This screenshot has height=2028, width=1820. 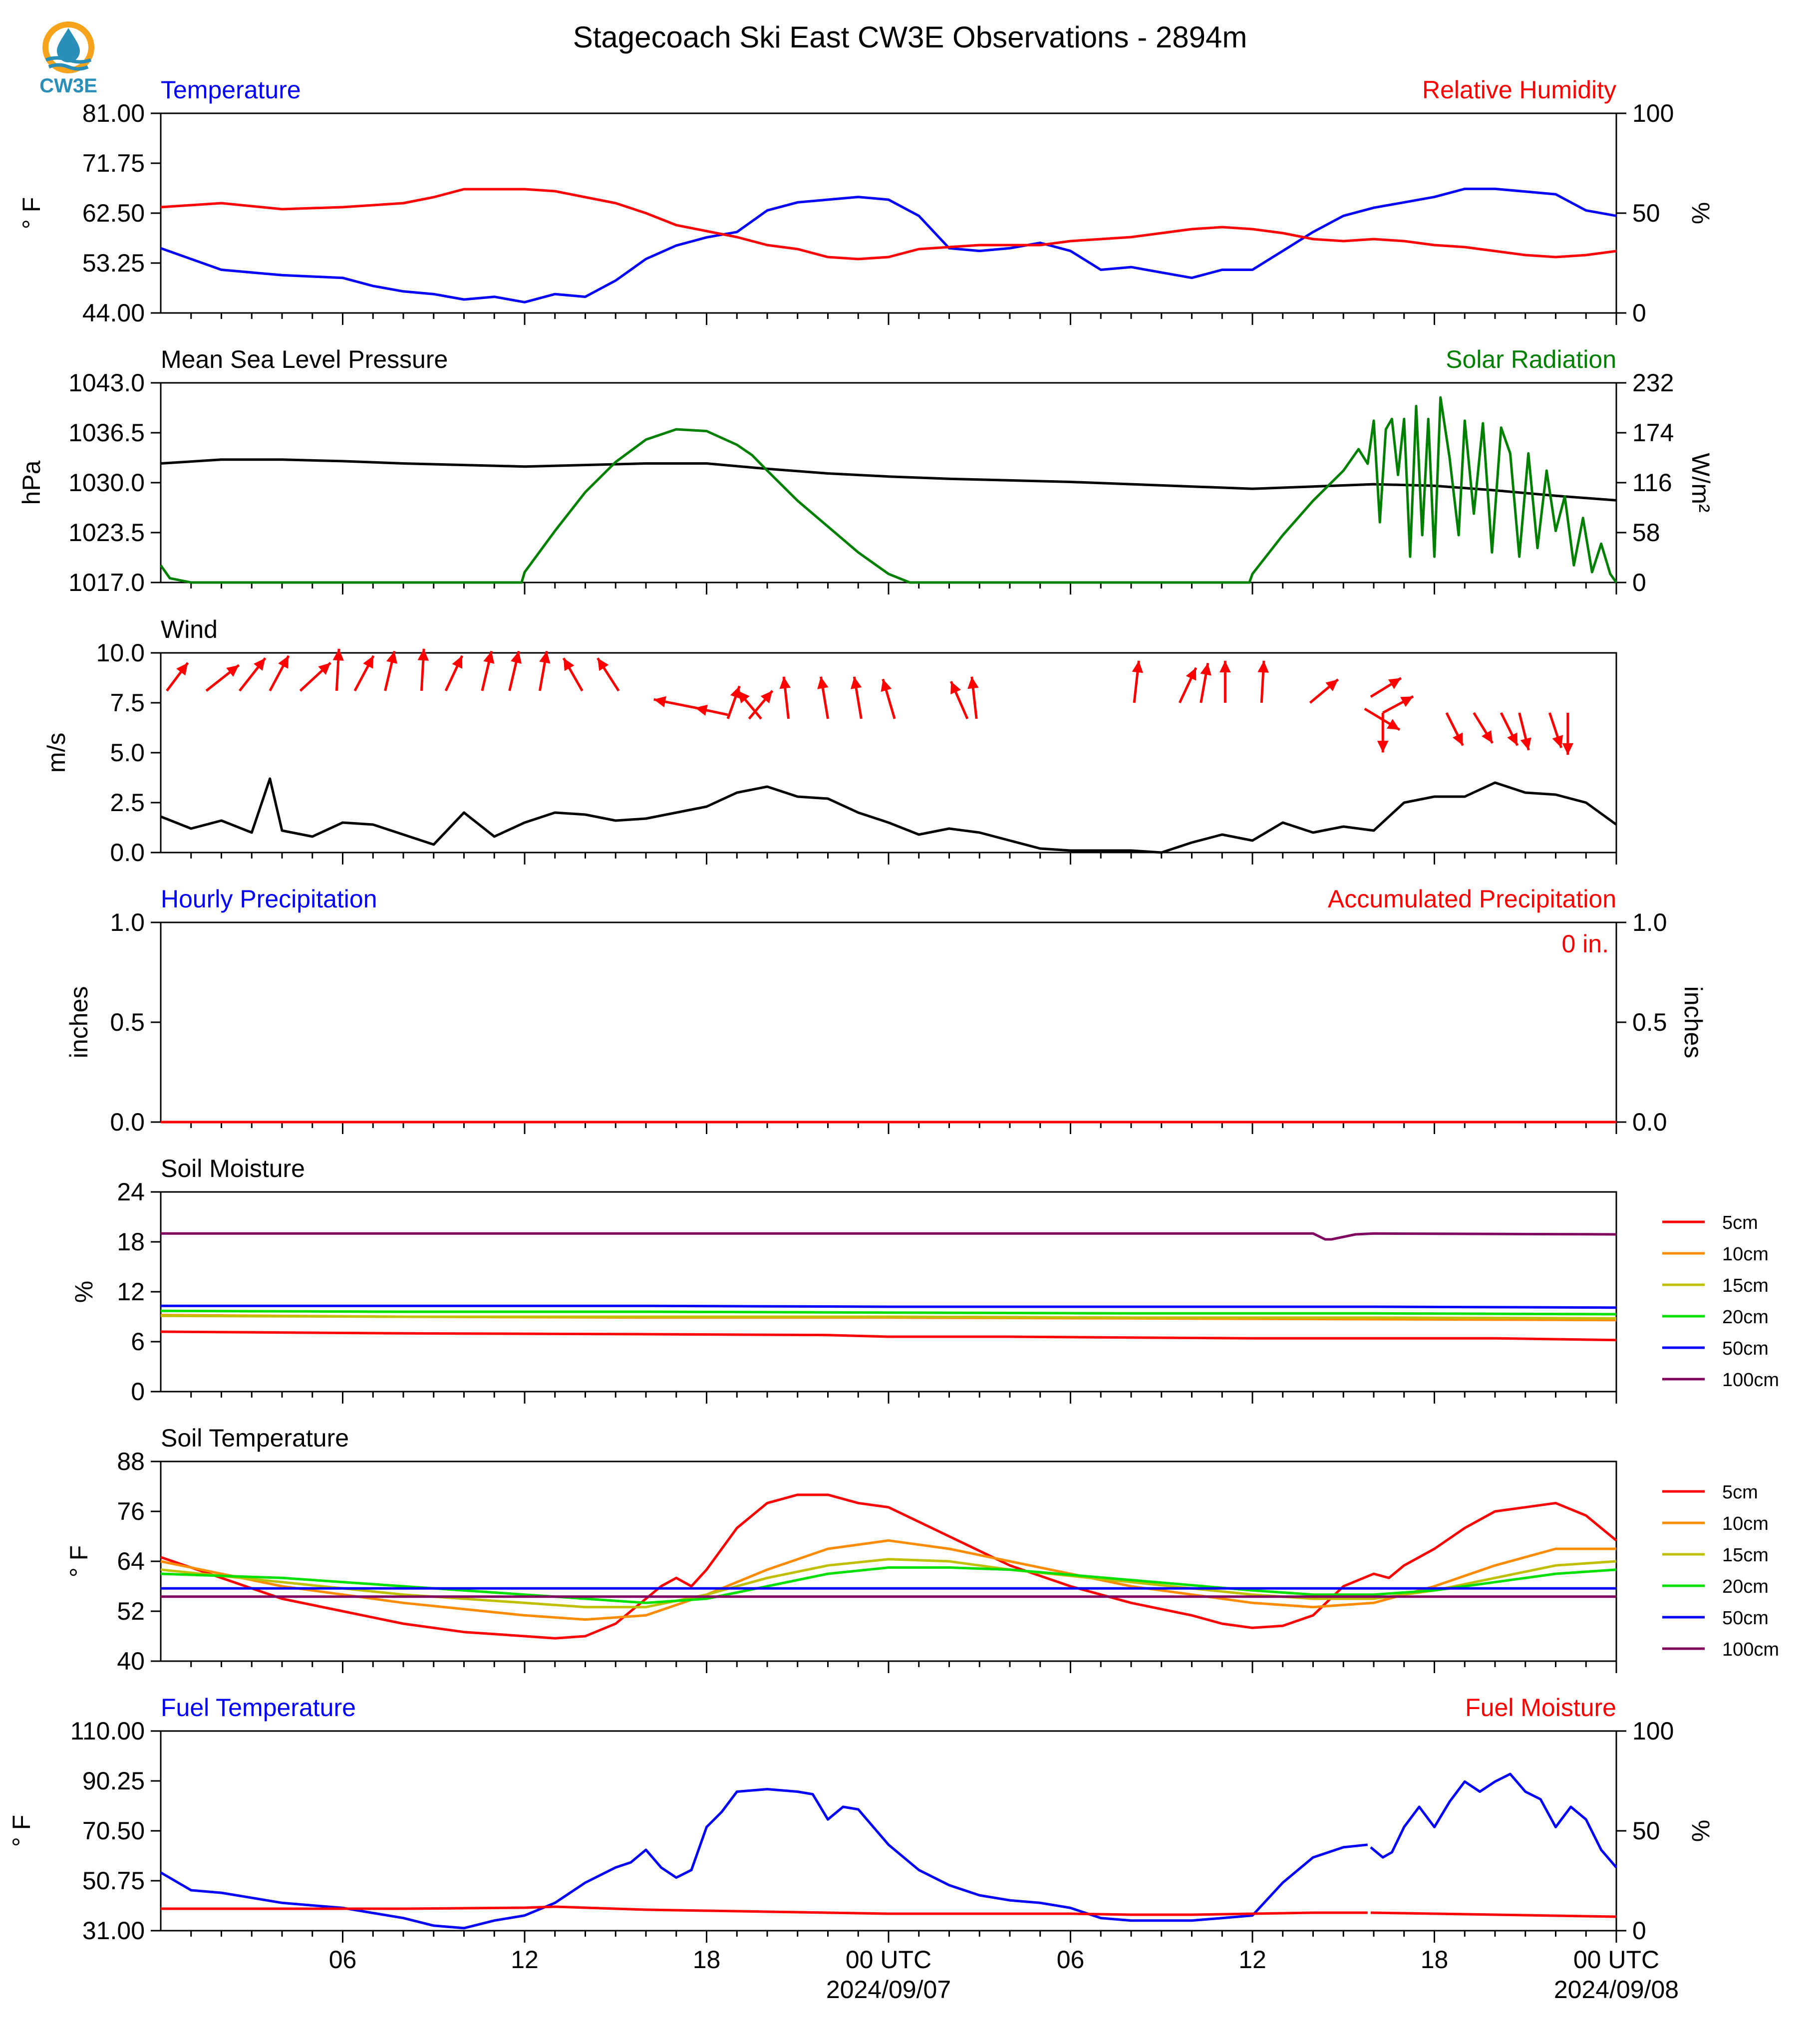 I want to click on panel-title-left: Soil Moisture, so click(x=233, y=1168).